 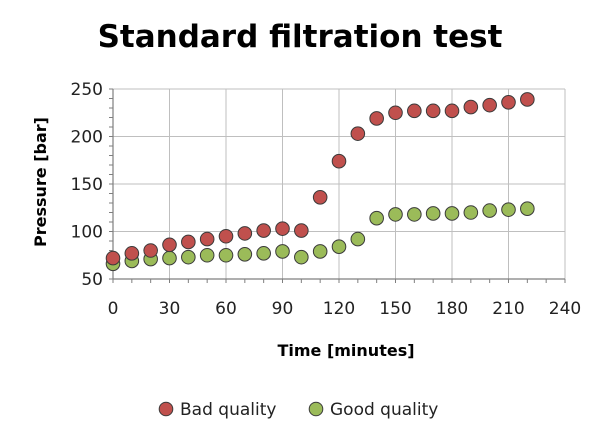 What do you see at coordinates (87, 90) in the screenshot?
I see `y-tick-label: 250` at bounding box center [87, 90].